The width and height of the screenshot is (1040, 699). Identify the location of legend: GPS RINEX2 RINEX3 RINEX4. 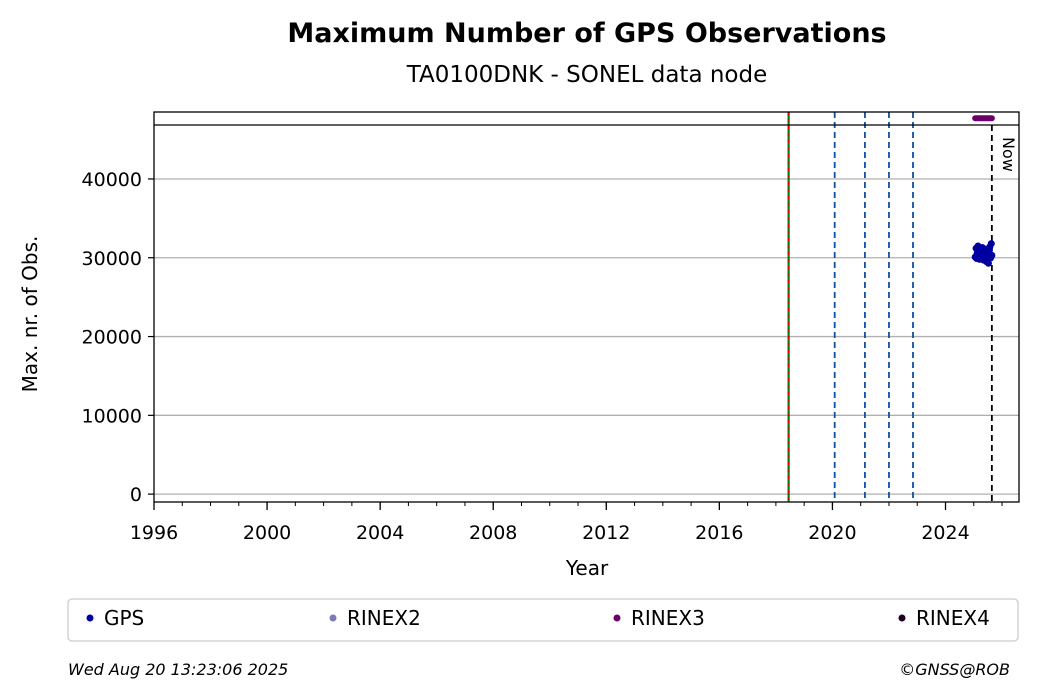
(538, 618).